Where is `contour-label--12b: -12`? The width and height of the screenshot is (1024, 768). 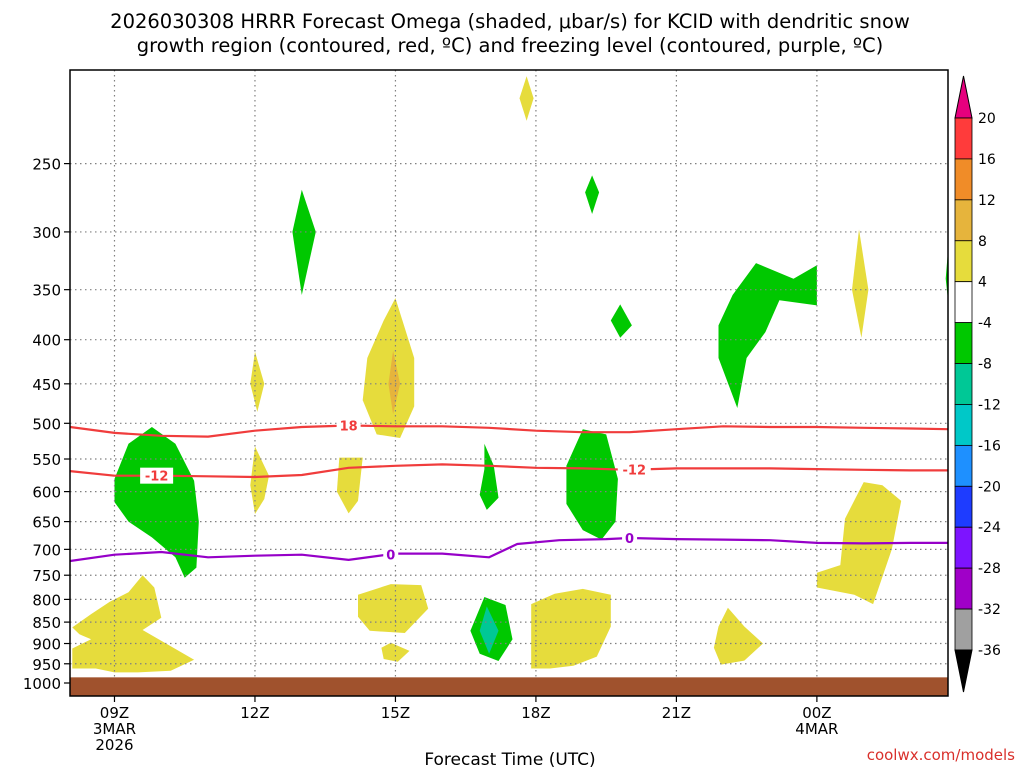 contour-label--12b: -12 is located at coordinates (635, 471).